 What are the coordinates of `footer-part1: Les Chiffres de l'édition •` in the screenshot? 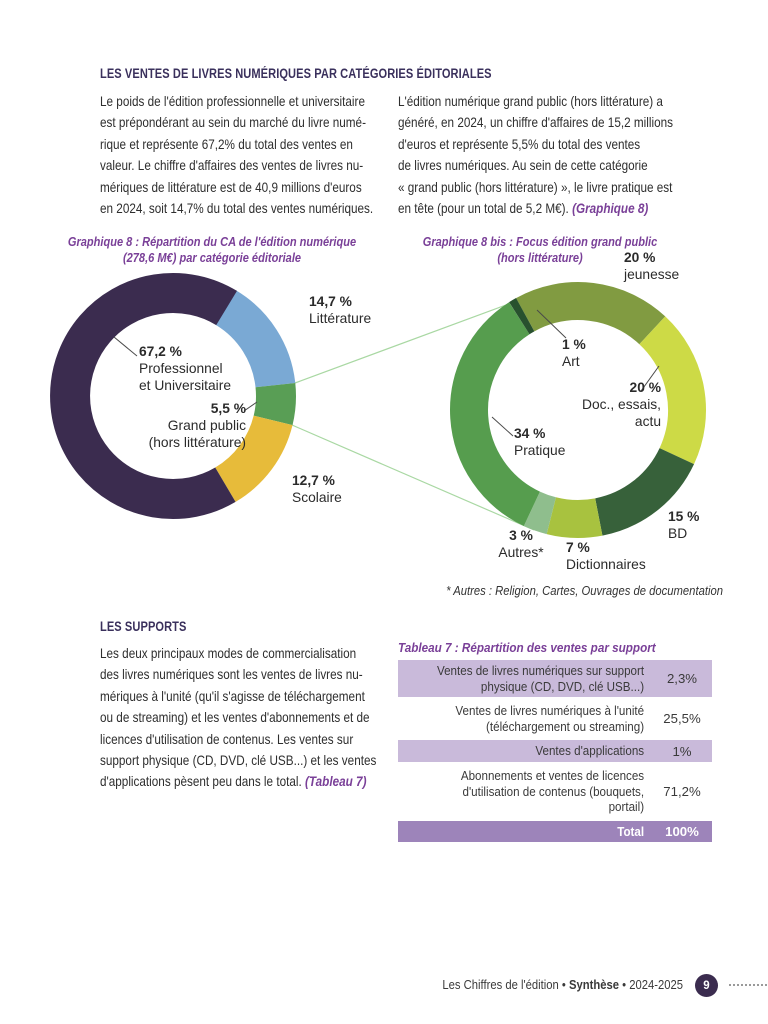 It's located at (505, 985).